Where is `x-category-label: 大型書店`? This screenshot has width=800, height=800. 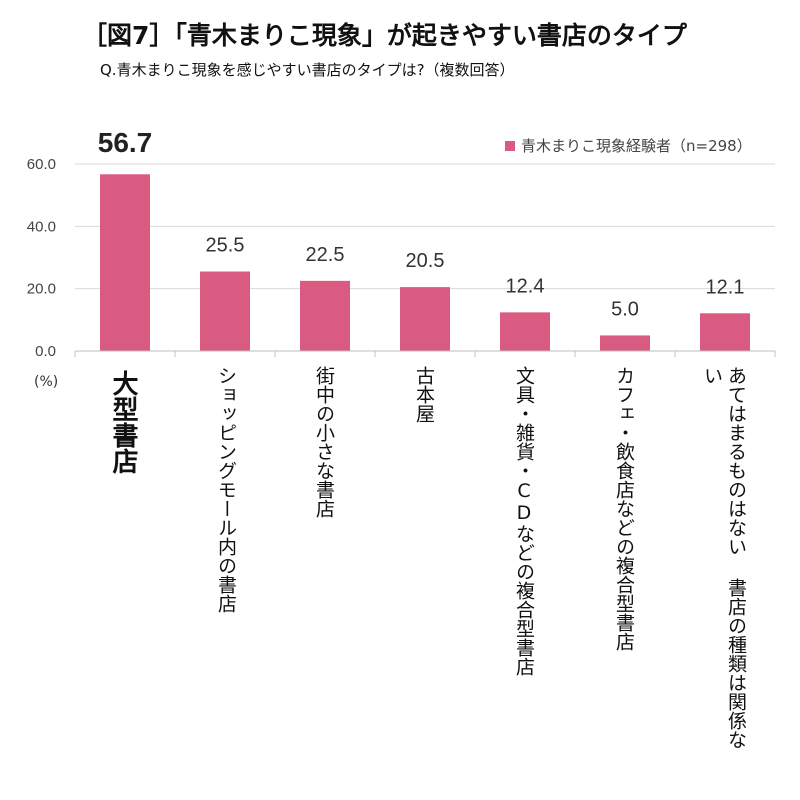 x-category-label: 大型書店 is located at coordinates (123, 422).